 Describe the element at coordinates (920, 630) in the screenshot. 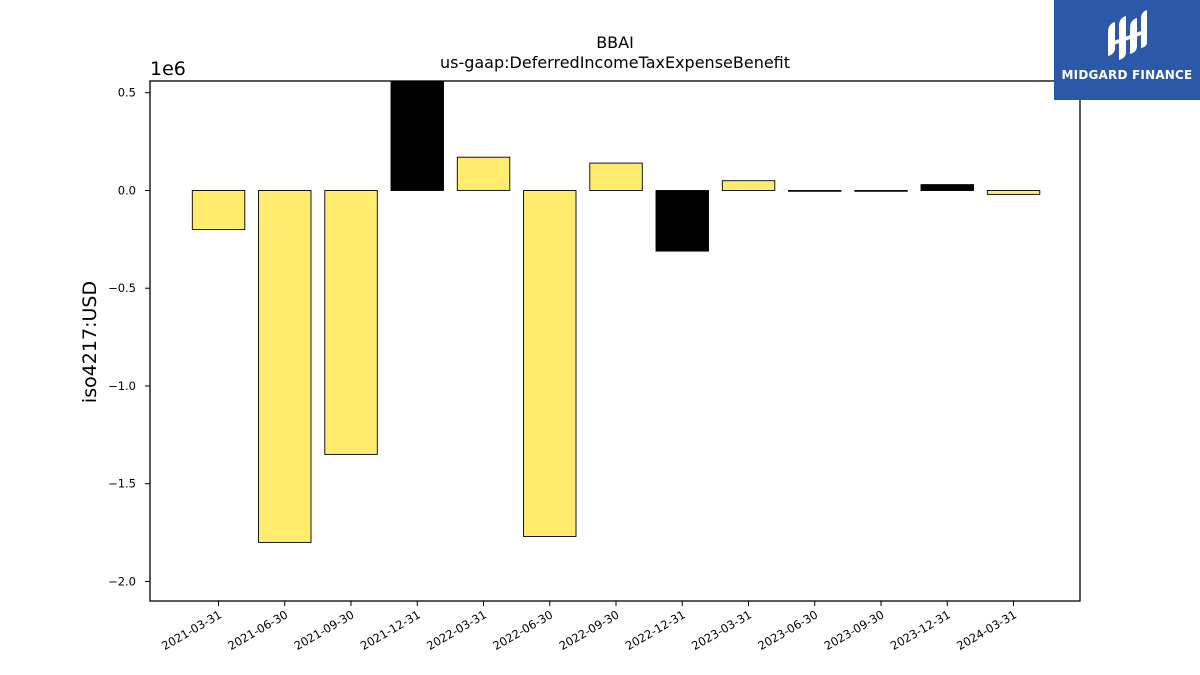

I see `x-tick-label: 2023-12-31` at that location.